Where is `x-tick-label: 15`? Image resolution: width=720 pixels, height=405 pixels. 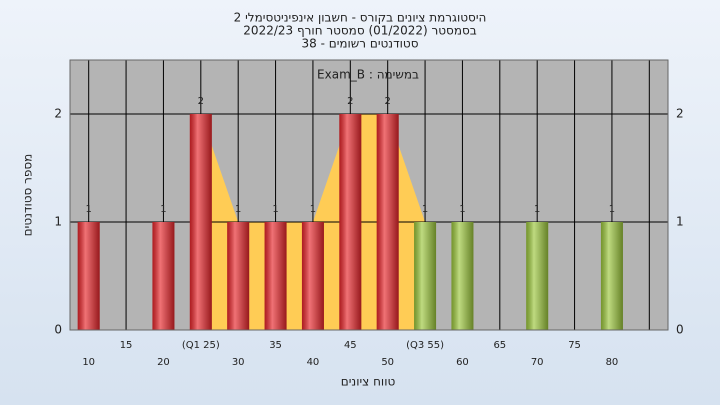
x-tick-label: 15 is located at coordinates (126, 345).